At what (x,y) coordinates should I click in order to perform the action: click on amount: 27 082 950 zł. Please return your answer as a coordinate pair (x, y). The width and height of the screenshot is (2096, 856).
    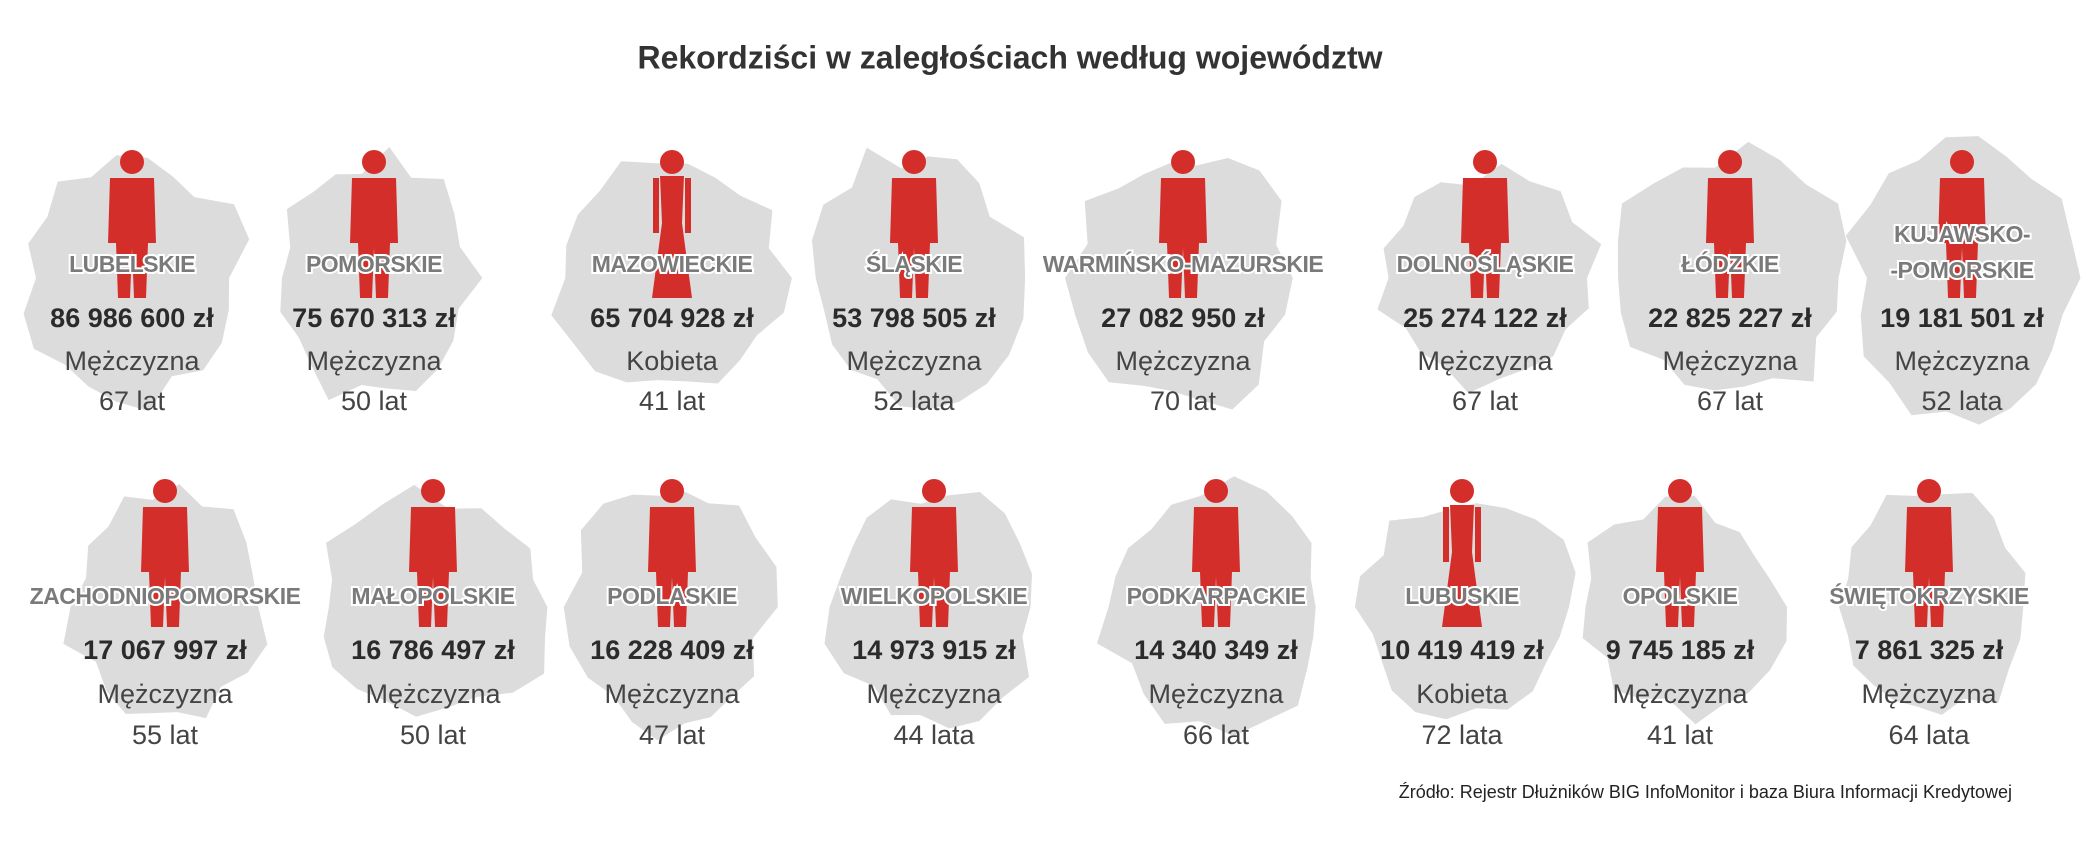
    Looking at the image, I should click on (1183, 318).